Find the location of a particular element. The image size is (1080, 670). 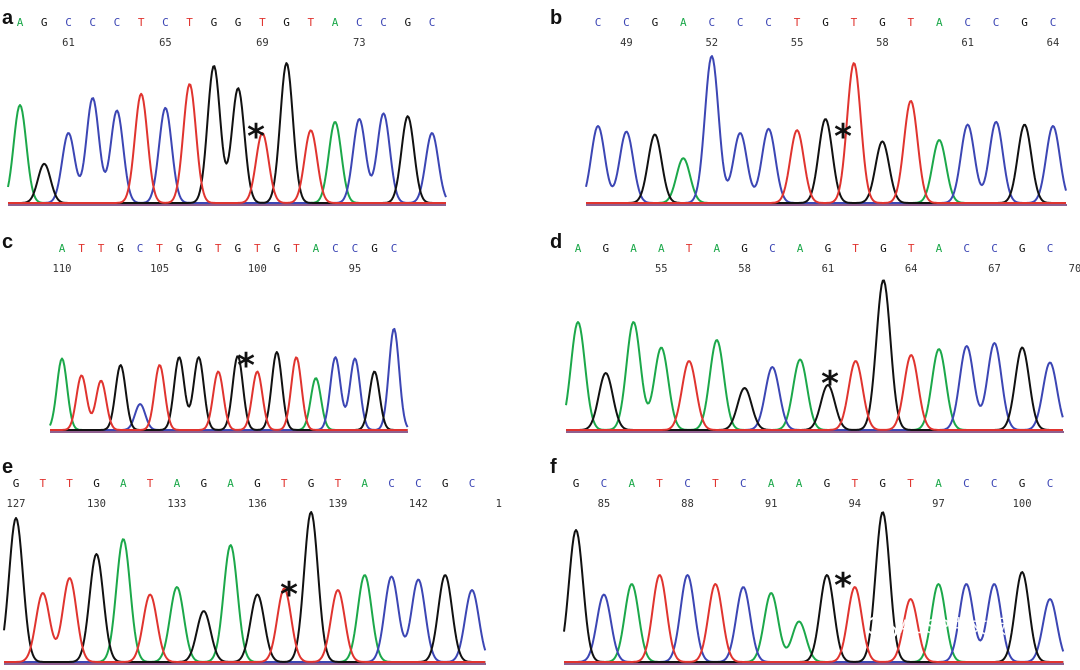

position-label: 133 is located at coordinates (176, 504).